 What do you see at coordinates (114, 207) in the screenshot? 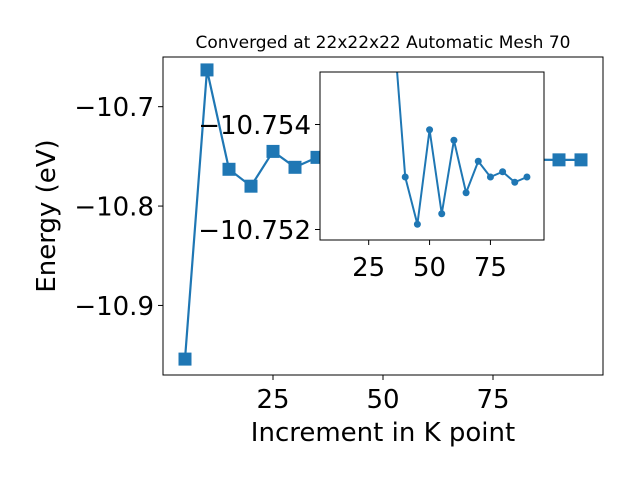
I see `main-y-tick-label: −10.8` at bounding box center [114, 207].